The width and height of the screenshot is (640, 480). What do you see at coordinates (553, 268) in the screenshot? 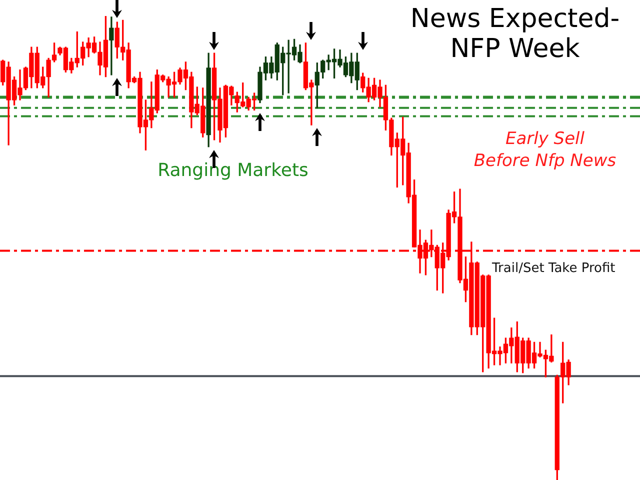
I see `ref-line-label: Trail/Set Take Profit` at bounding box center [553, 268].